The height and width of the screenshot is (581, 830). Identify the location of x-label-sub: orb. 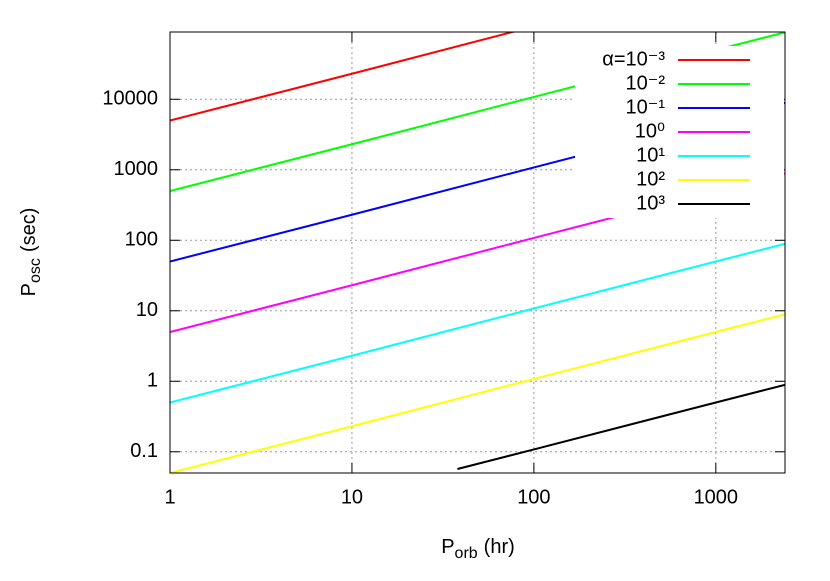
(466, 553).